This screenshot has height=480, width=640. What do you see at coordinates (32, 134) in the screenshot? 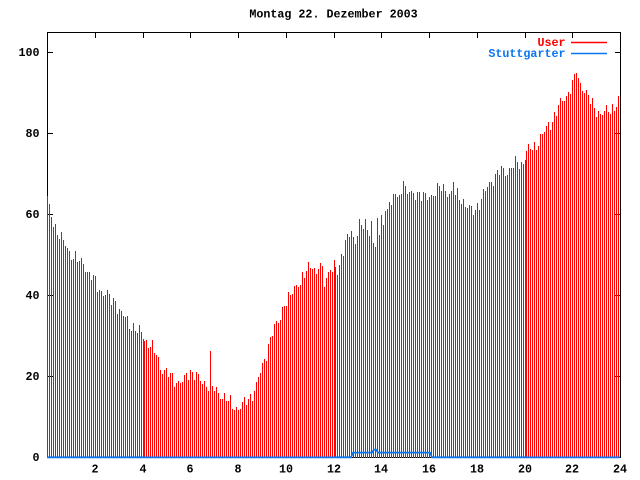
I see `svg-text: 80` at bounding box center [32, 134].